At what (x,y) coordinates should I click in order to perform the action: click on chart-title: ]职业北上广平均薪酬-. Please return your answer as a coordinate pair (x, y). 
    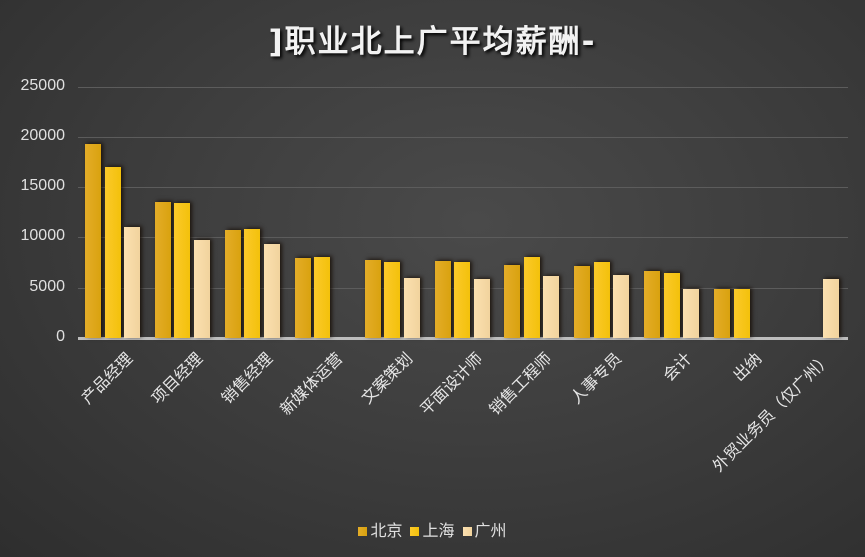
    Looking at the image, I should click on (432, 42).